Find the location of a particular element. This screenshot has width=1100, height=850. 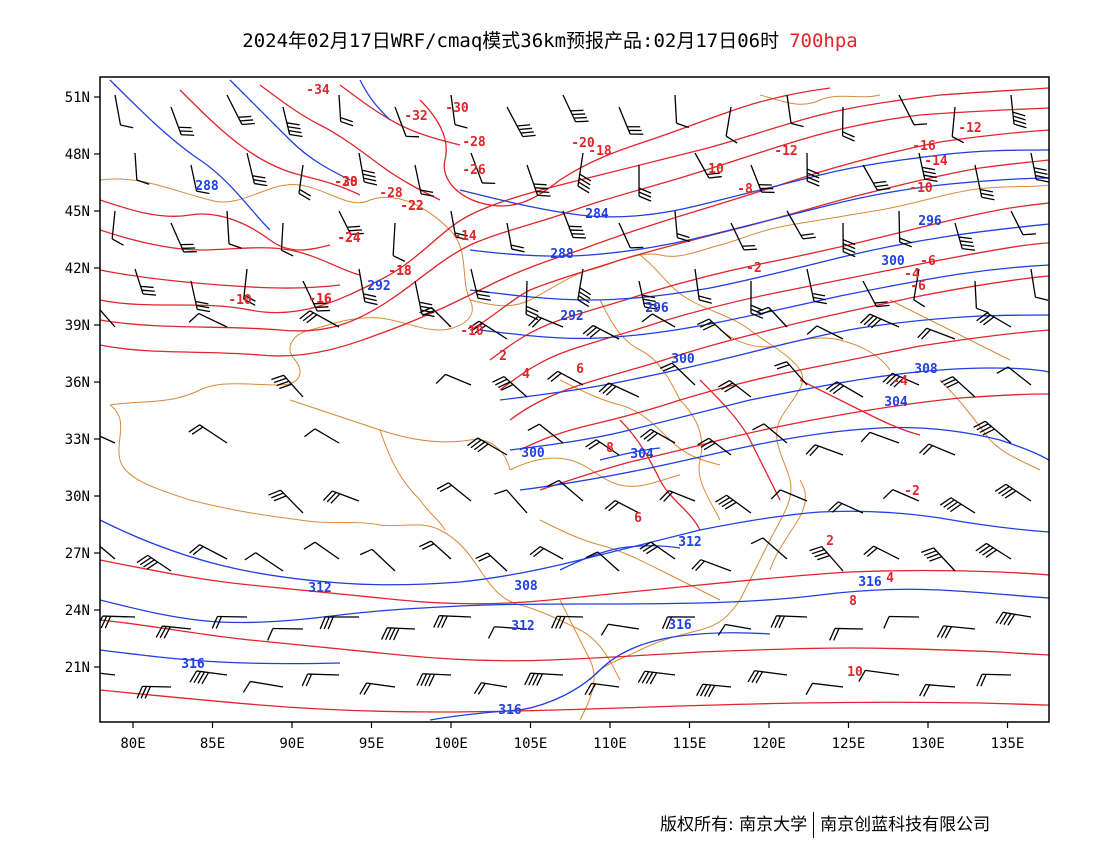

y-tick-label: 45N is located at coordinates (77, 212).